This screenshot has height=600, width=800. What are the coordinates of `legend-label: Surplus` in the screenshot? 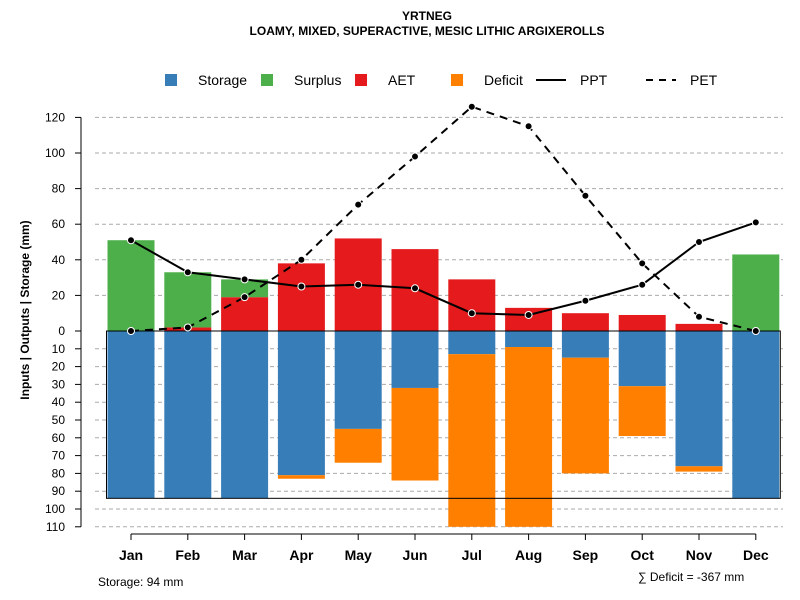 It's located at (317, 80).